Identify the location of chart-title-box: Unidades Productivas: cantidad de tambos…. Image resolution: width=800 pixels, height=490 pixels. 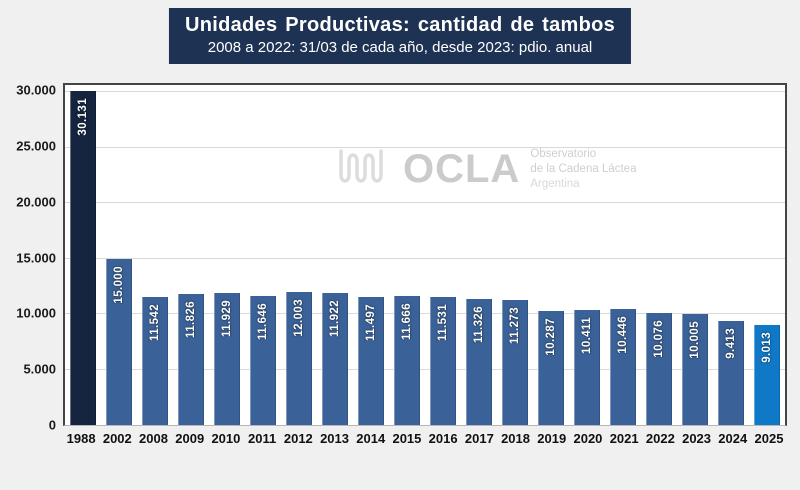
(400, 36).